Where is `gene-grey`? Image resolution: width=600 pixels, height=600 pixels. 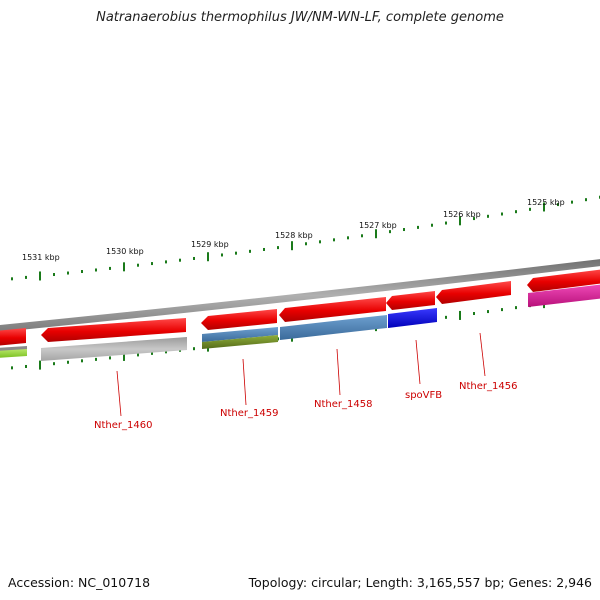
gene-grey is located at coordinates (13, 348).